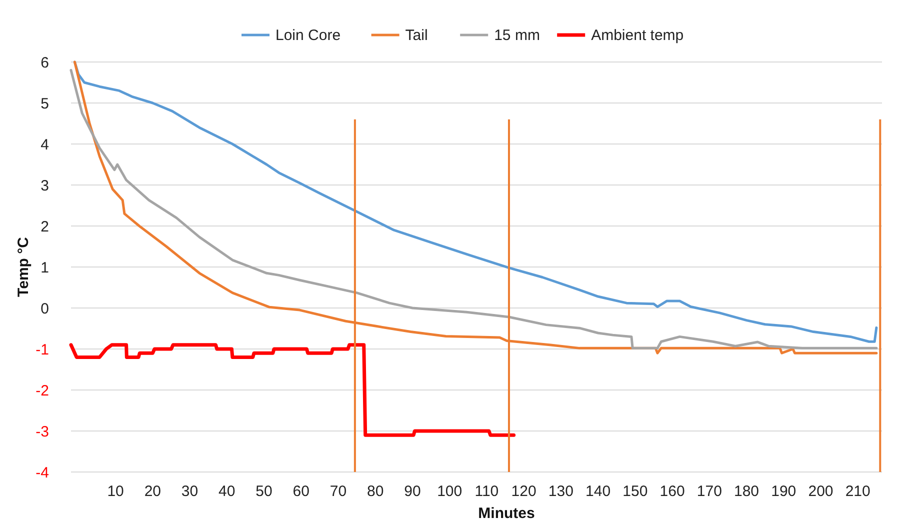  Describe the element at coordinates (44, 185) in the screenshot. I see `y-tick-label: 3` at that location.